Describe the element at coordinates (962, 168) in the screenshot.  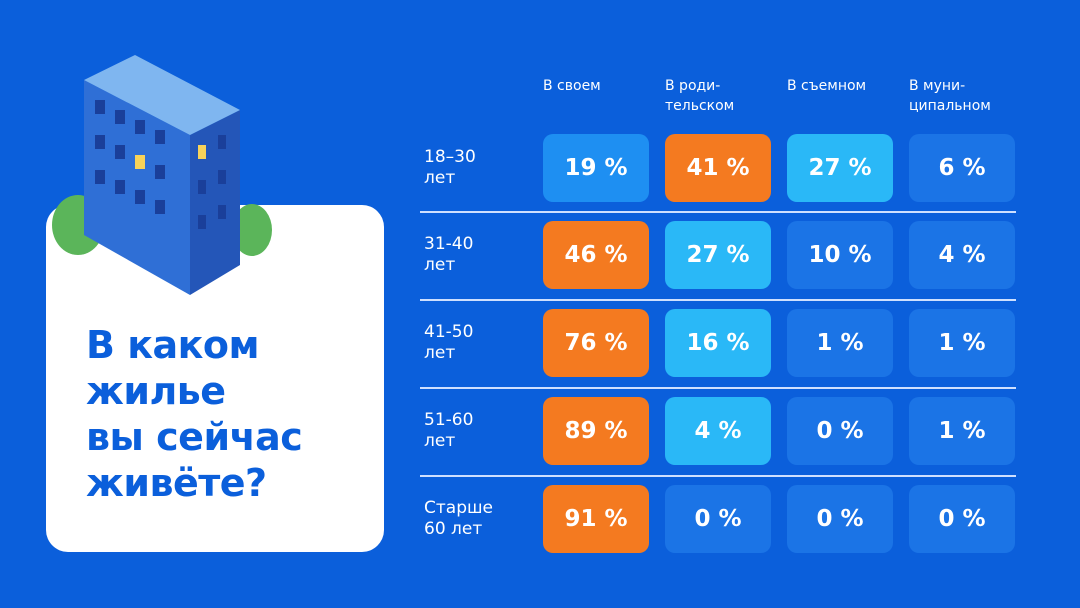
I see `cell: 6 %` at that location.